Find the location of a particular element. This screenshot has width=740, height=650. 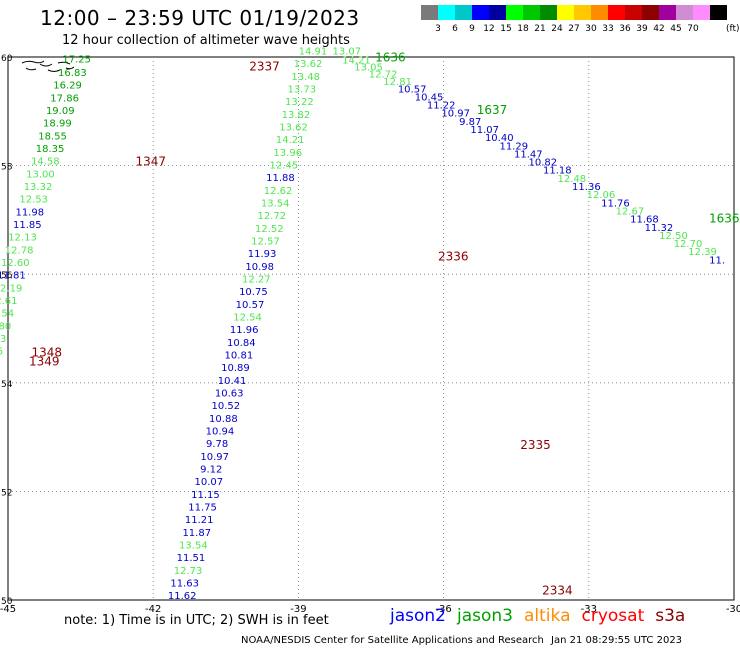

wave-height-value: 11.21 is located at coordinates (199, 520).